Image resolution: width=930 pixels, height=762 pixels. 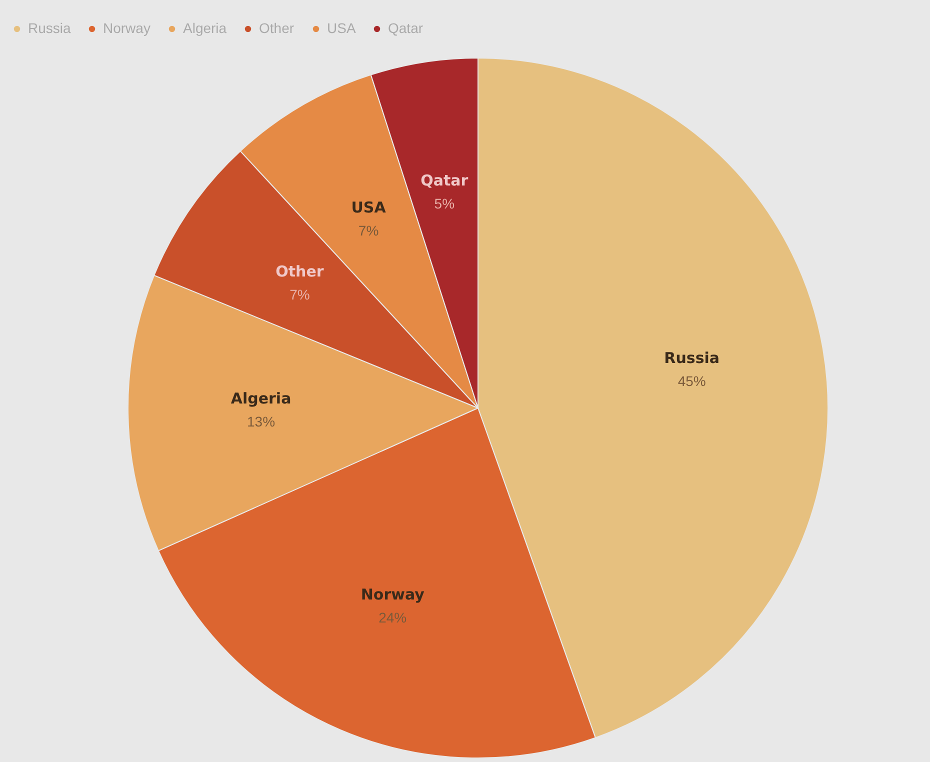 I want to click on data-label: 24%, so click(x=392, y=618).